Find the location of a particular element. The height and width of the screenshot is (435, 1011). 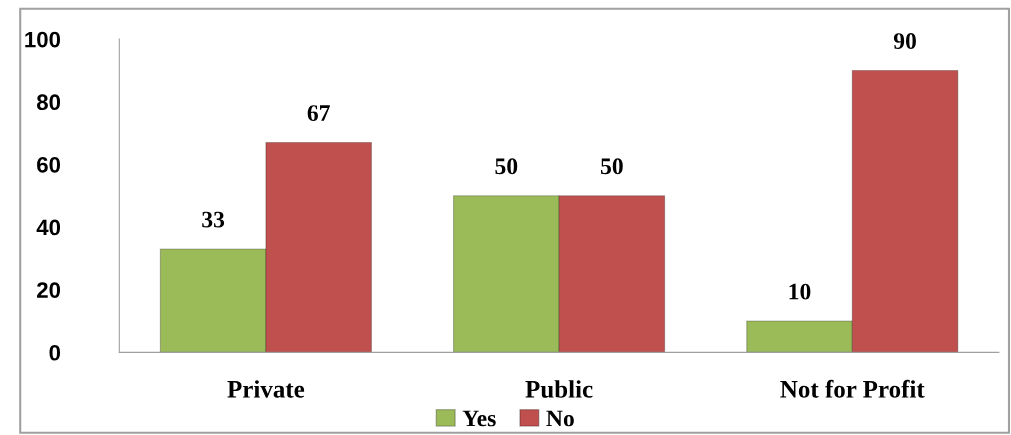

y-tick-label: 40 is located at coordinates (48, 227).